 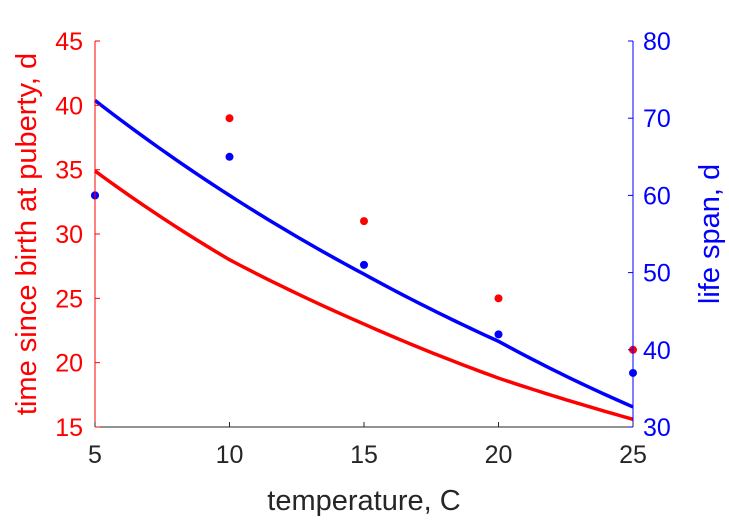 I want to click on x-ticks: 5 10 15 20 25, so click(x=367, y=445).